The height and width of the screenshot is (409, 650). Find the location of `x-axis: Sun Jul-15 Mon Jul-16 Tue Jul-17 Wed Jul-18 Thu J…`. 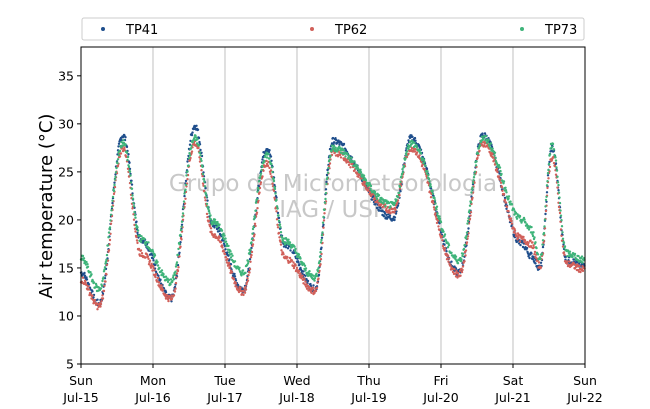

x-axis: Sun Jul-15 Mon Jul-16 Tue Jul-17 Wed Jul-18 Thu J… is located at coordinates (332, 384).